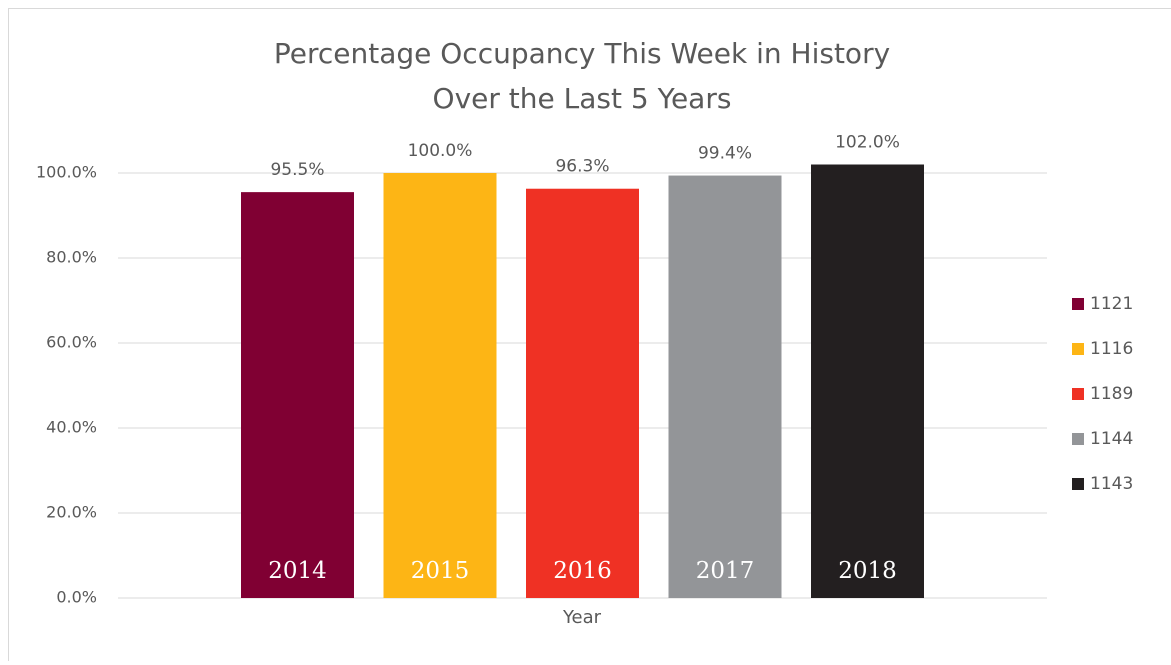 This screenshot has height=665, width=1171. I want to click on legend-label: 1116, so click(1111, 349).